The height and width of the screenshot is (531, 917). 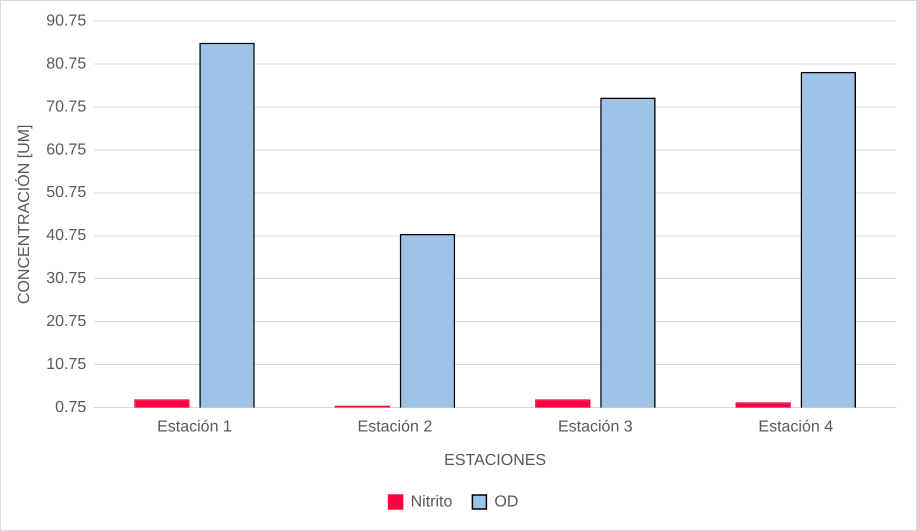 I want to click on legend-label: OD, so click(x=506, y=501).